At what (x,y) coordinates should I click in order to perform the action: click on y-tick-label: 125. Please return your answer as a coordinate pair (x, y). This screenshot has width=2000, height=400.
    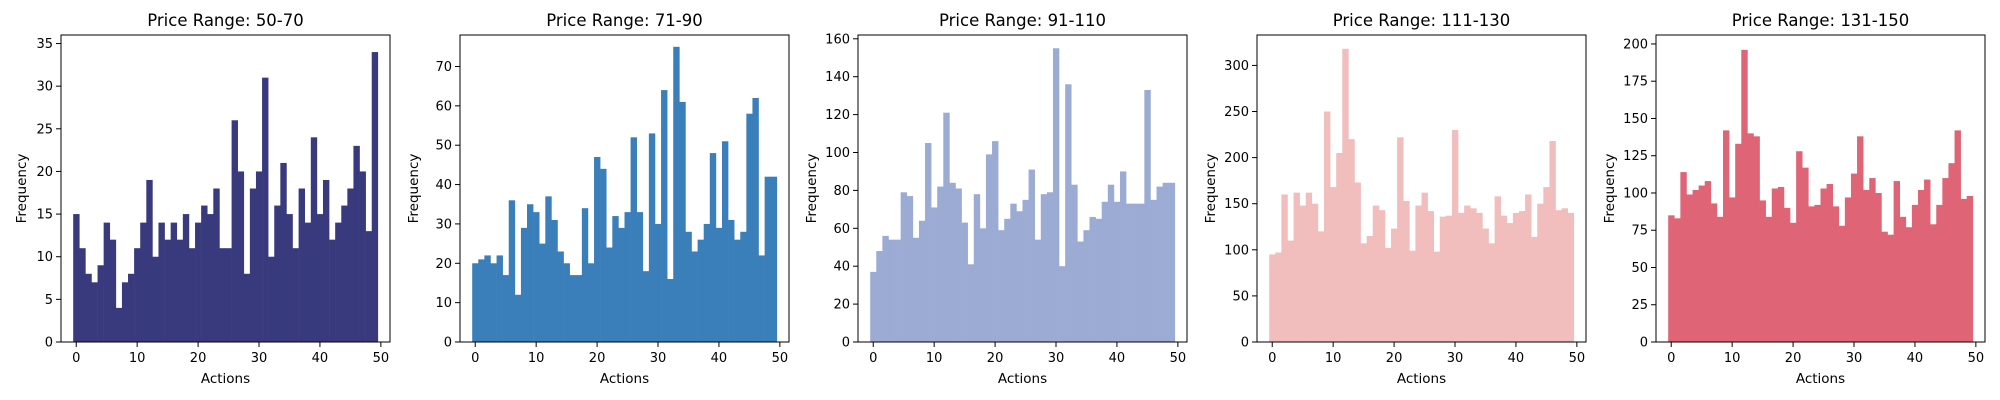
    Looking at the image, I should click on (1635, 156).